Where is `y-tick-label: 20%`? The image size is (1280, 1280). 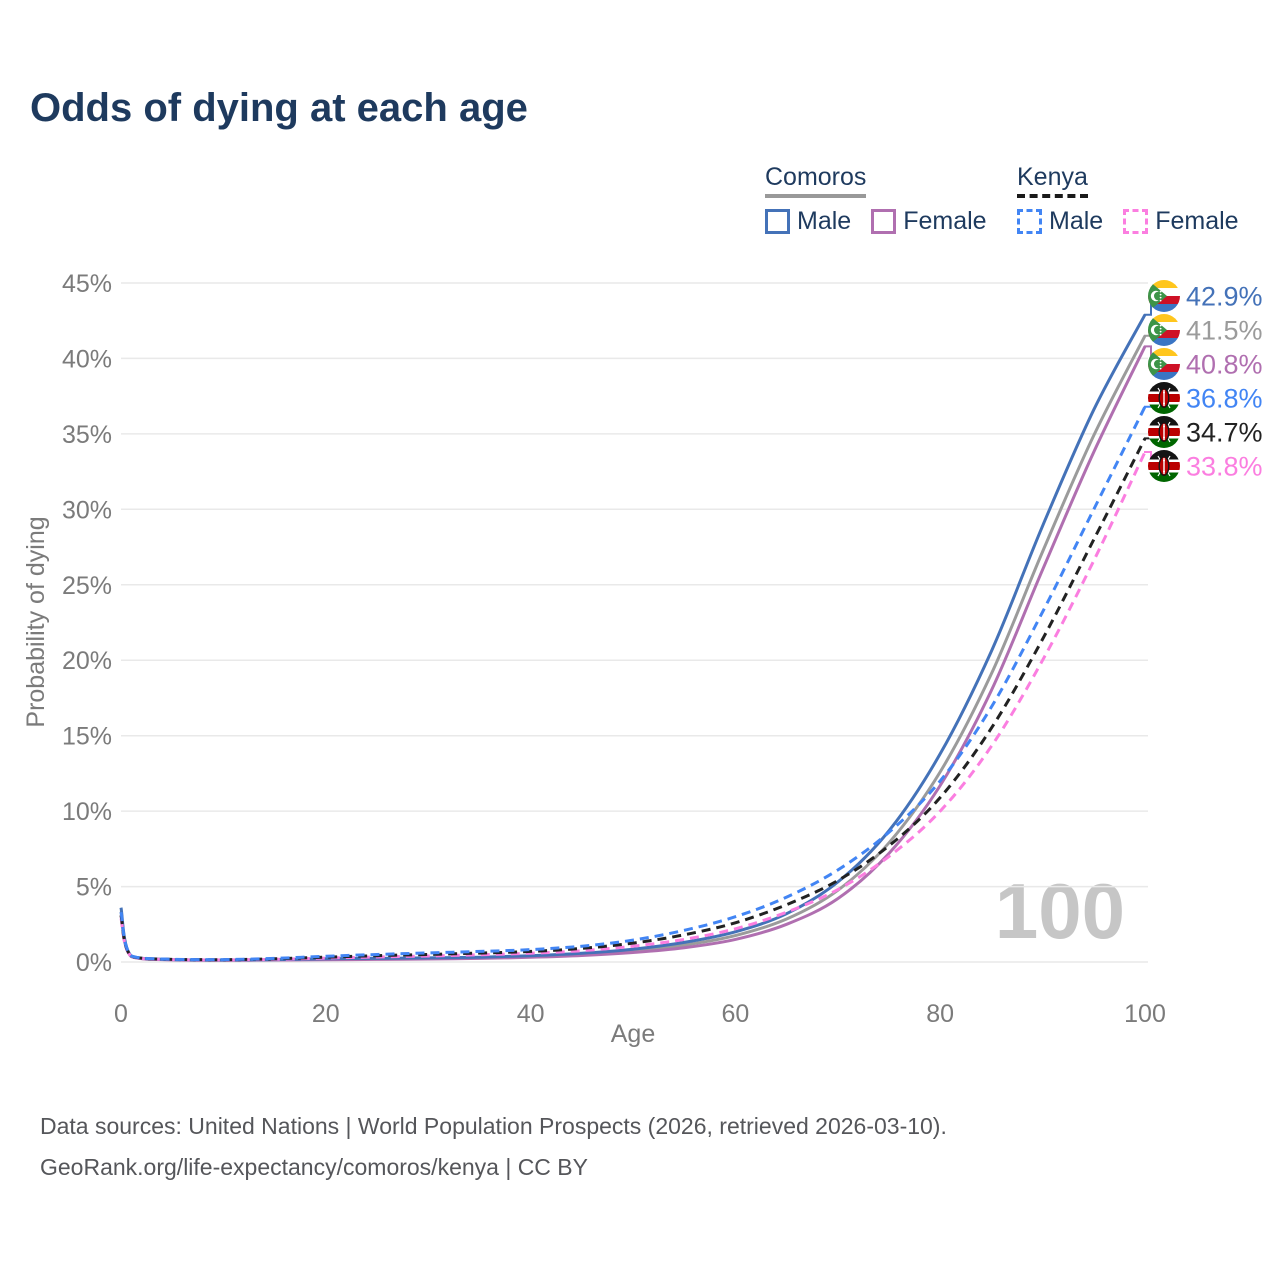
y-tick-label: 20% is located at coordinates (87, 661).